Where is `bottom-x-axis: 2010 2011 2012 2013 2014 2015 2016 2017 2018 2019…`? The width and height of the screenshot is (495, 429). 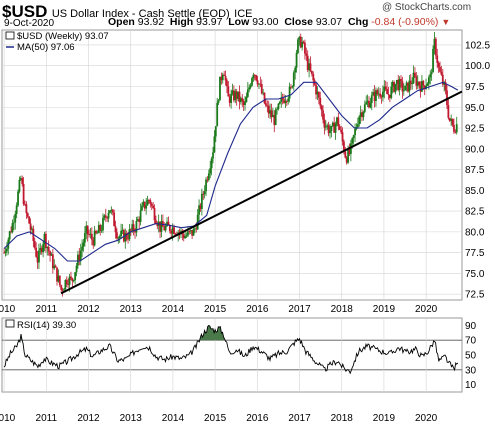 bottom-x-axis: 2010 2011 2012 2013 2014 2015 2016 2017 2018 2019… is located at coordinates (219, 418).